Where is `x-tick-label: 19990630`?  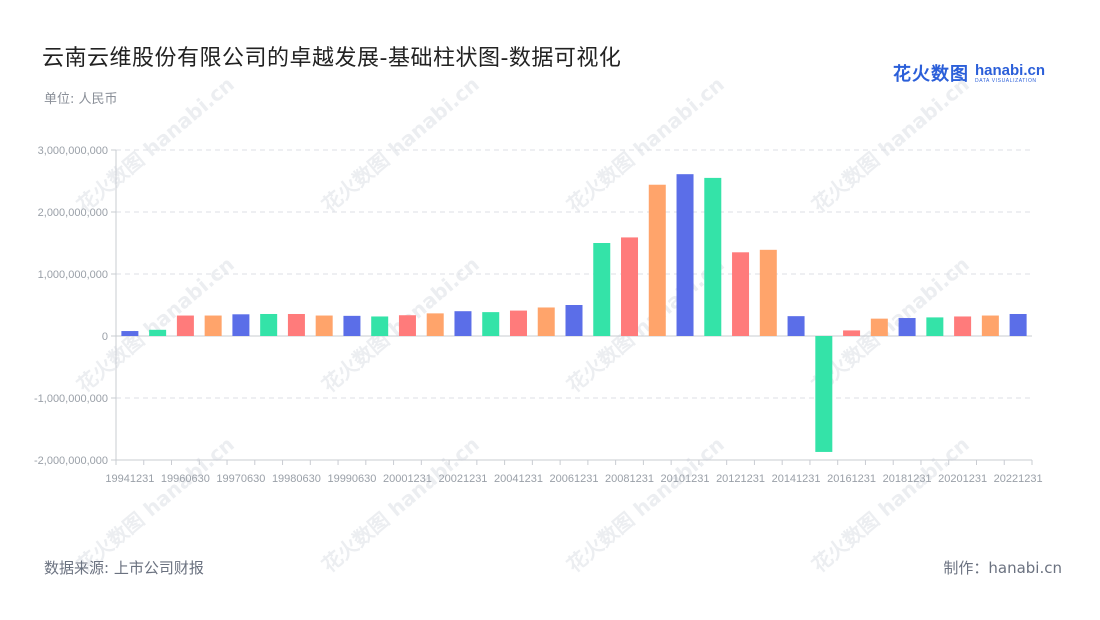
x-tick-label: 19990630 is located at coordinates (351, 479).